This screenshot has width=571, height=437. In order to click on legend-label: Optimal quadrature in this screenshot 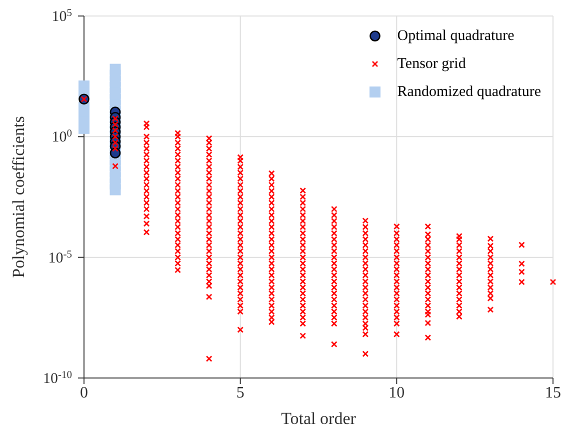, I will do `click(455, 36)`.